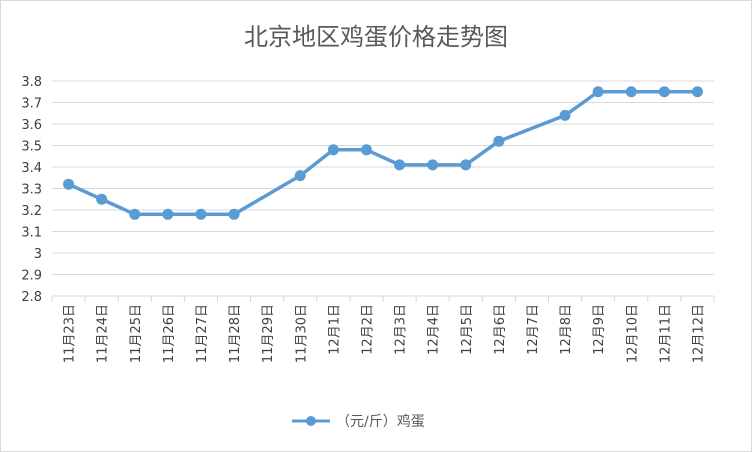 The image size is (752, 452). What do you see at coordinates (103, 333) in the screenshot?
I see `x-tick-label: 11月24日` at bounding box center [103, 333].